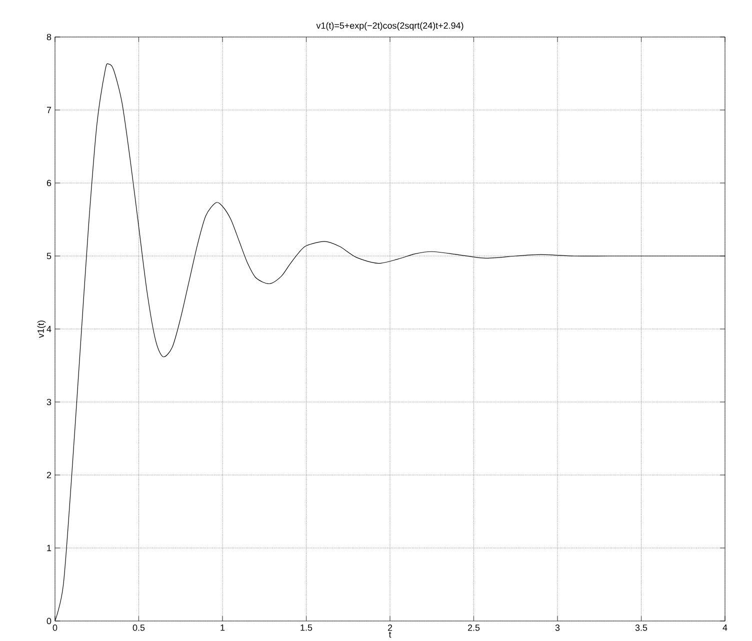  Describe the element at coordinates (641, 627) in the screenshot. I see `x-tick-label: 3.5` at that location.